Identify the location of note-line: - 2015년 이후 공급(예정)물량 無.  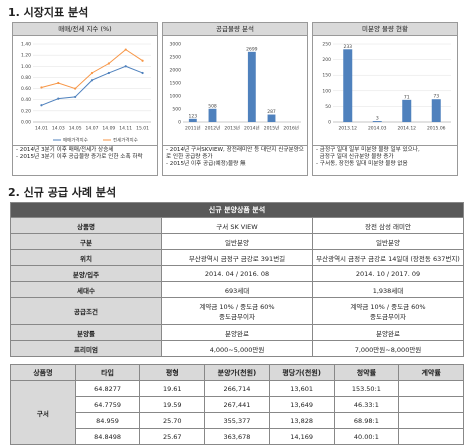
(206, 164).